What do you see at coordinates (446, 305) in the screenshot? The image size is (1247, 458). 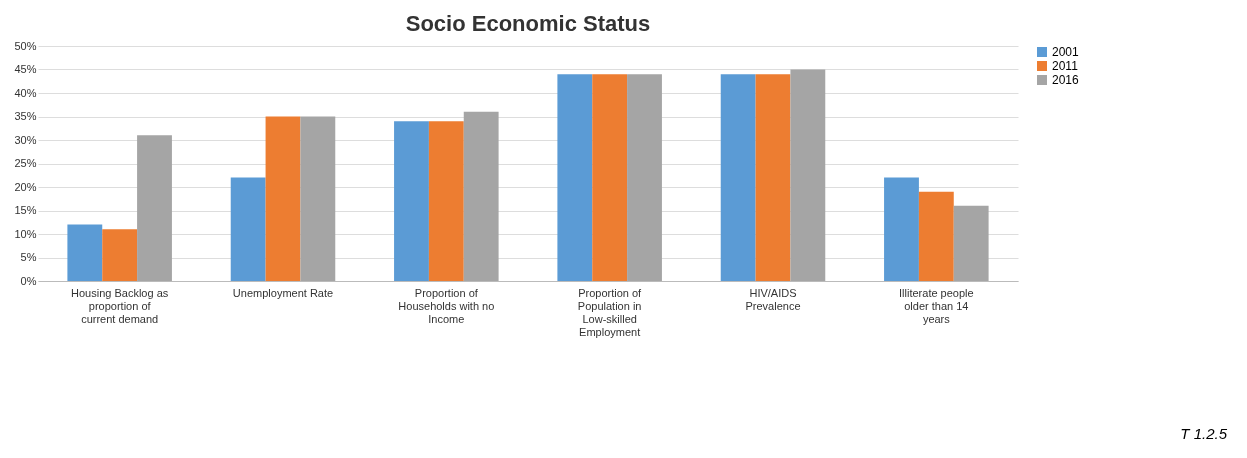 I see `x-tick-label: Proportion of Households with no Income` at bounding box center [446, 305].